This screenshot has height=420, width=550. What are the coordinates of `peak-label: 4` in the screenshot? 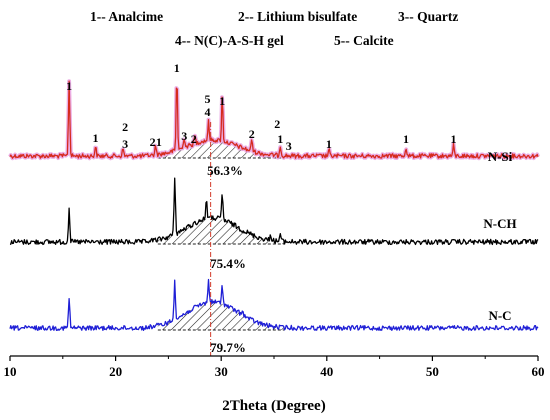 It's located at (208, 112).